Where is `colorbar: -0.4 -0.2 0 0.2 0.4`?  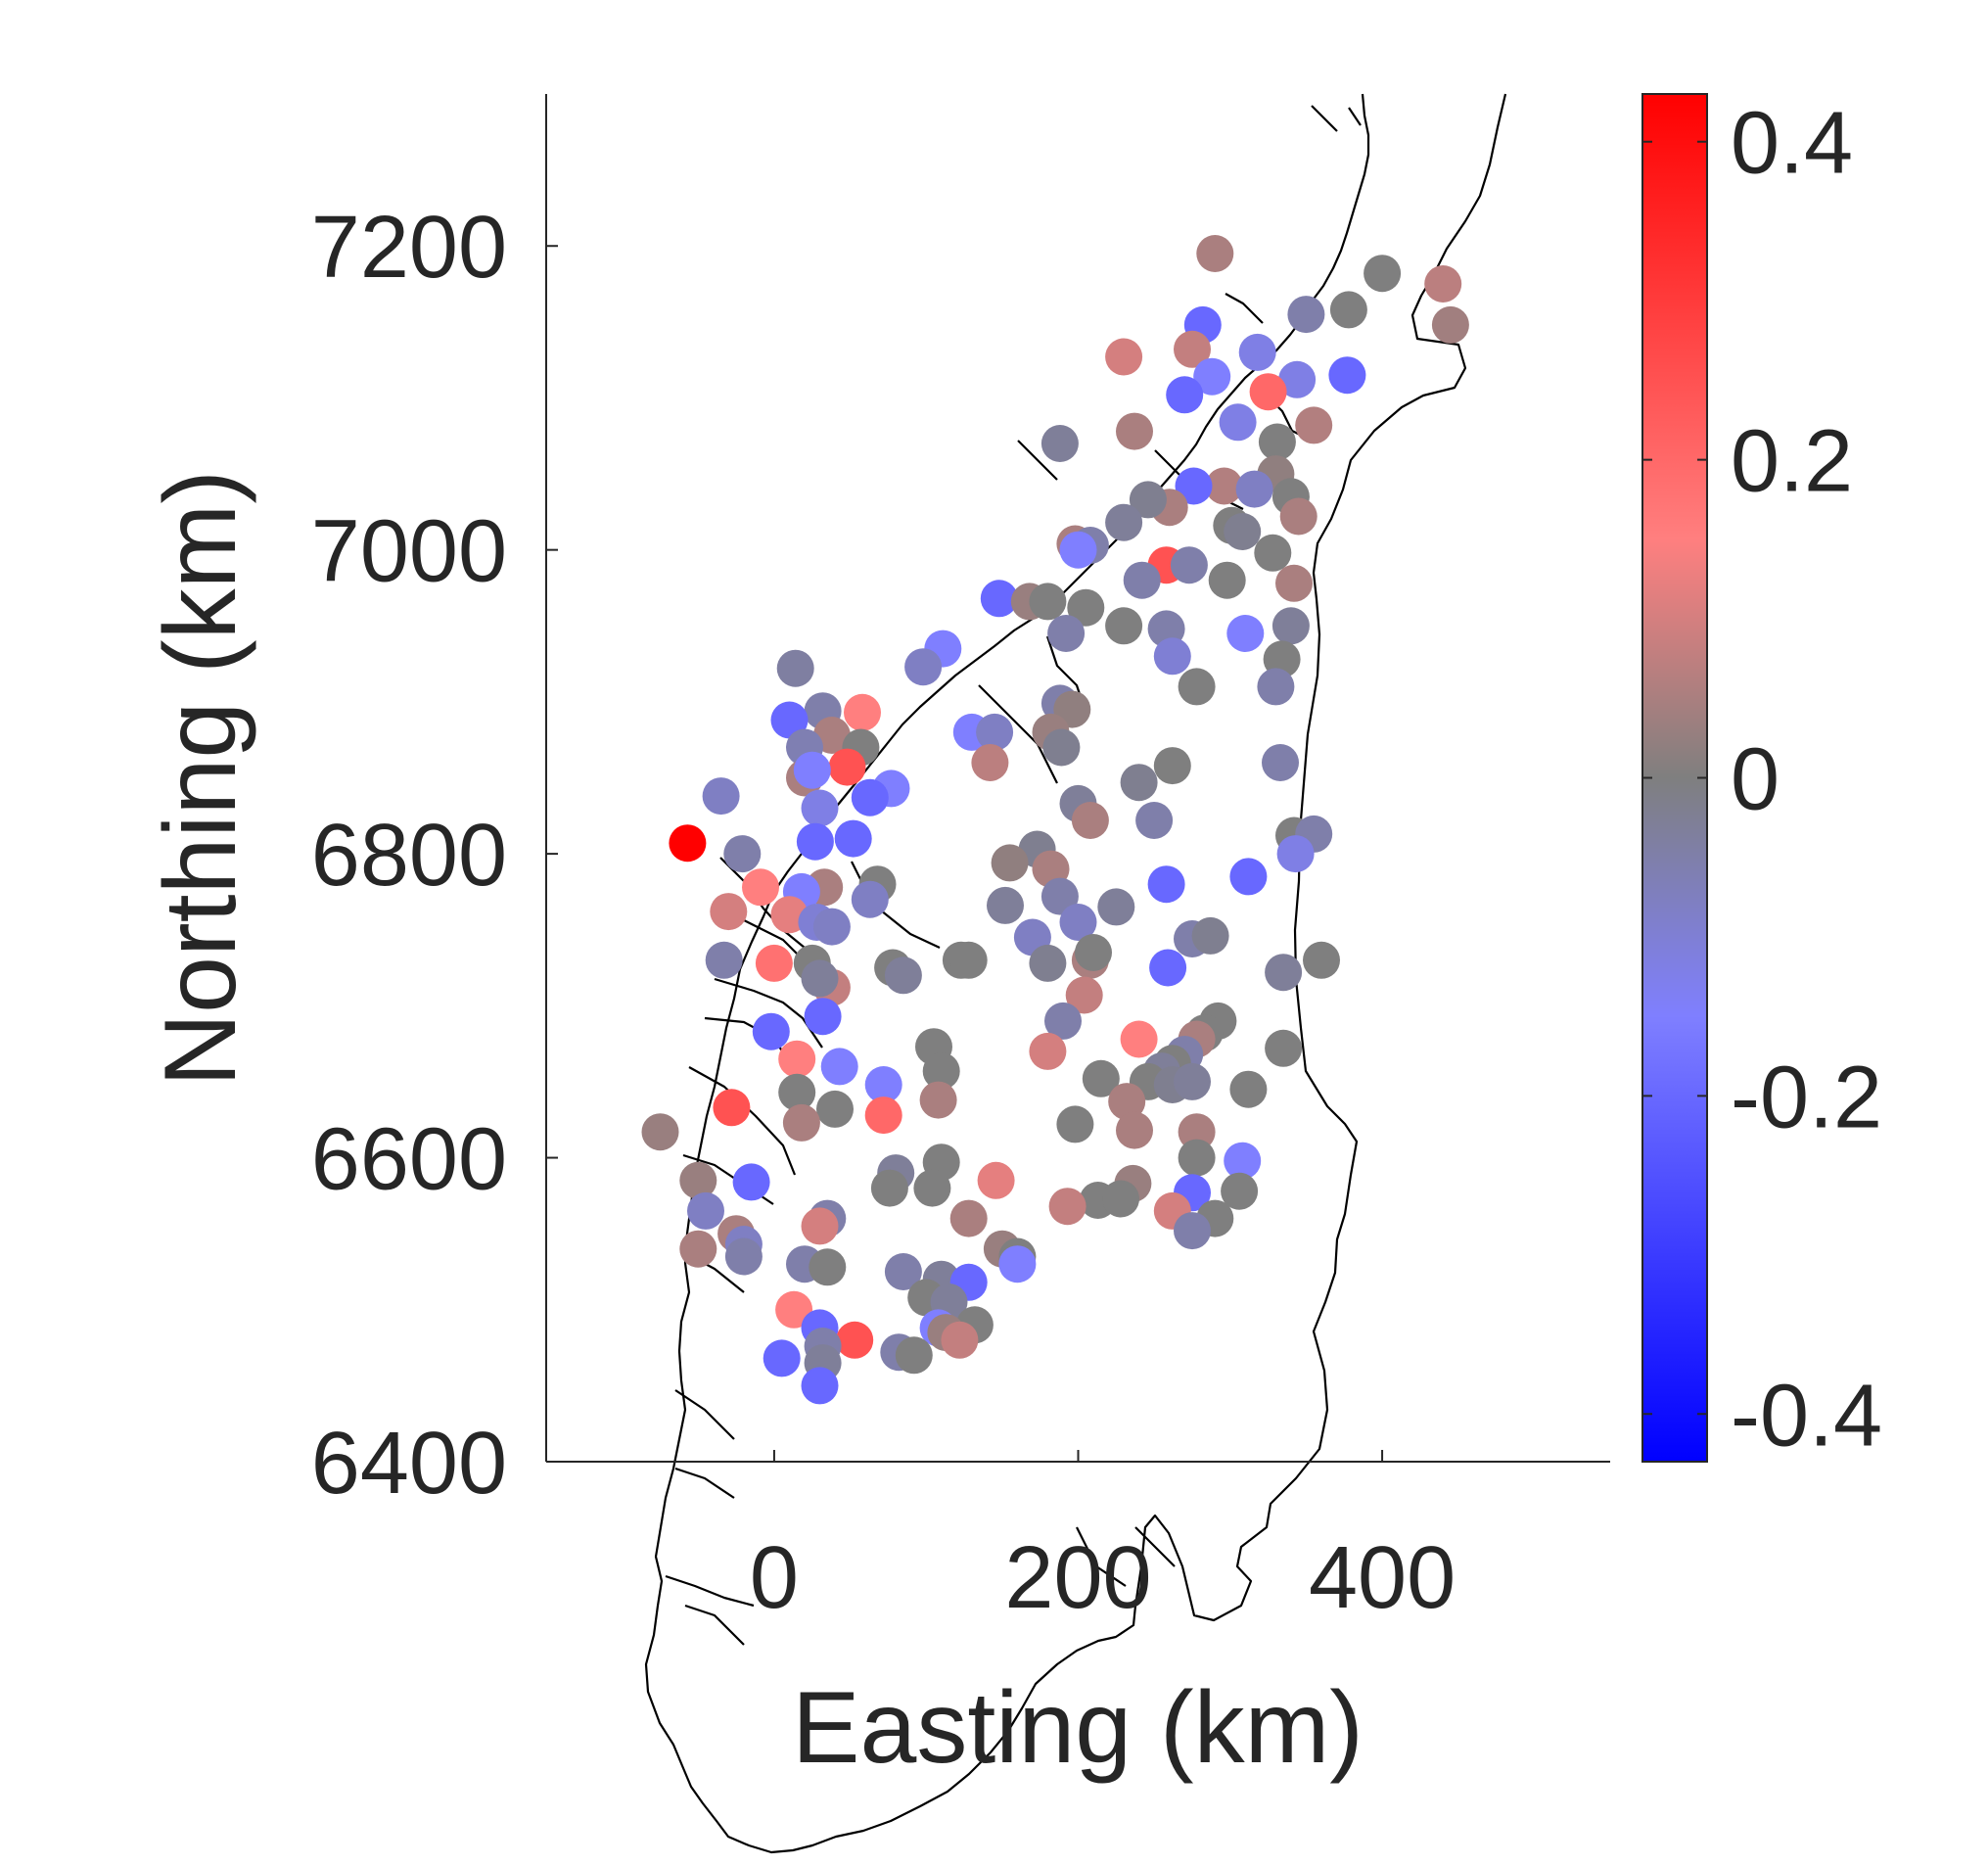
colorbar: -0.4 -0.2 0 0.2 0.4 is located at coordinates (1761, 779).